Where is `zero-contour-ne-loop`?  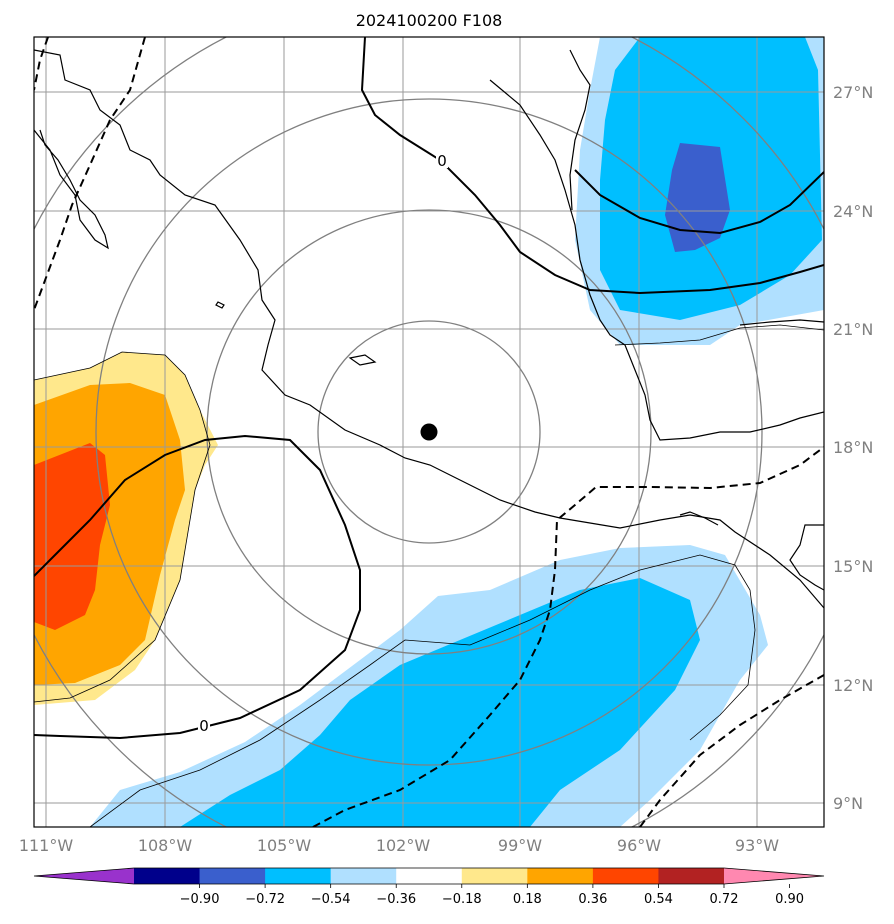 zero-contour-ne-loop is located at coordinates (699, 202).